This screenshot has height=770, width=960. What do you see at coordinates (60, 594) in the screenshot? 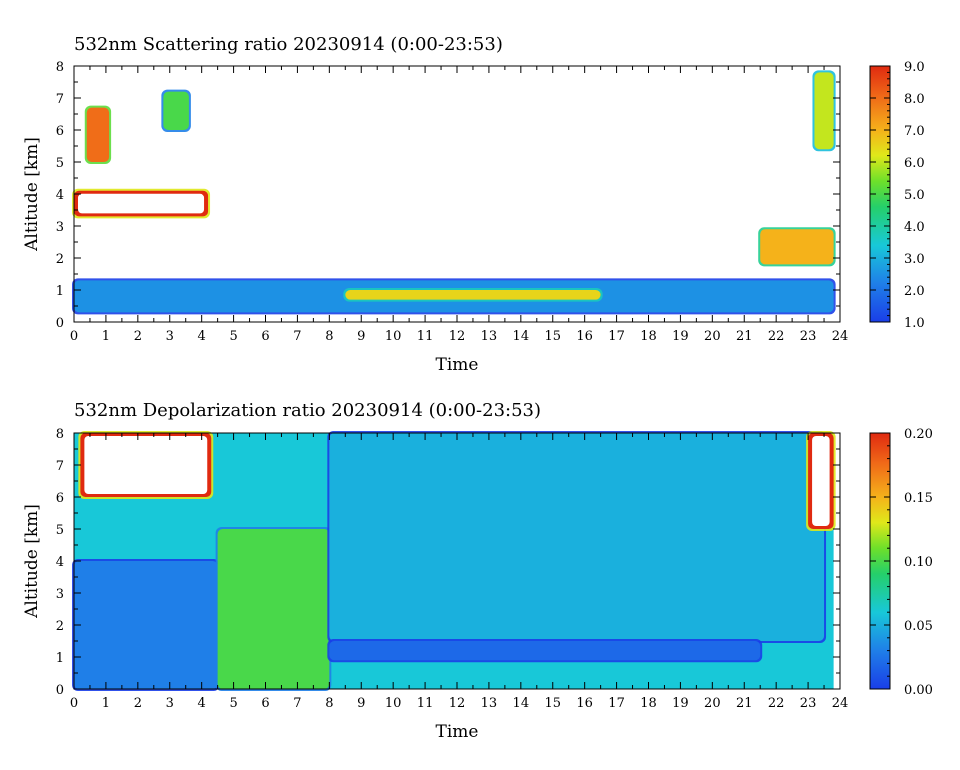
I see `y-tick-label: 3` at bounding box center [60, 594].